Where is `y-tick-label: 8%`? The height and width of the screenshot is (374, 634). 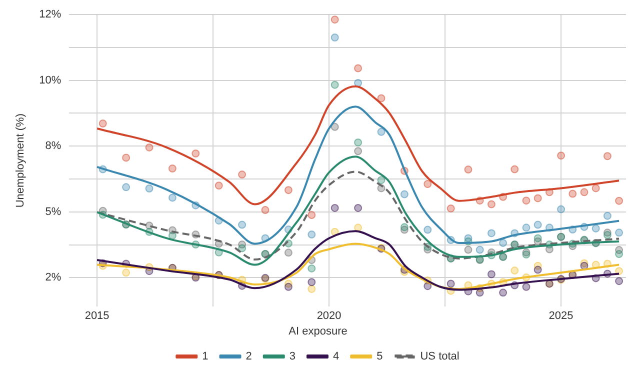 y-tick-label: 8% is located at coordinates (53, 146).